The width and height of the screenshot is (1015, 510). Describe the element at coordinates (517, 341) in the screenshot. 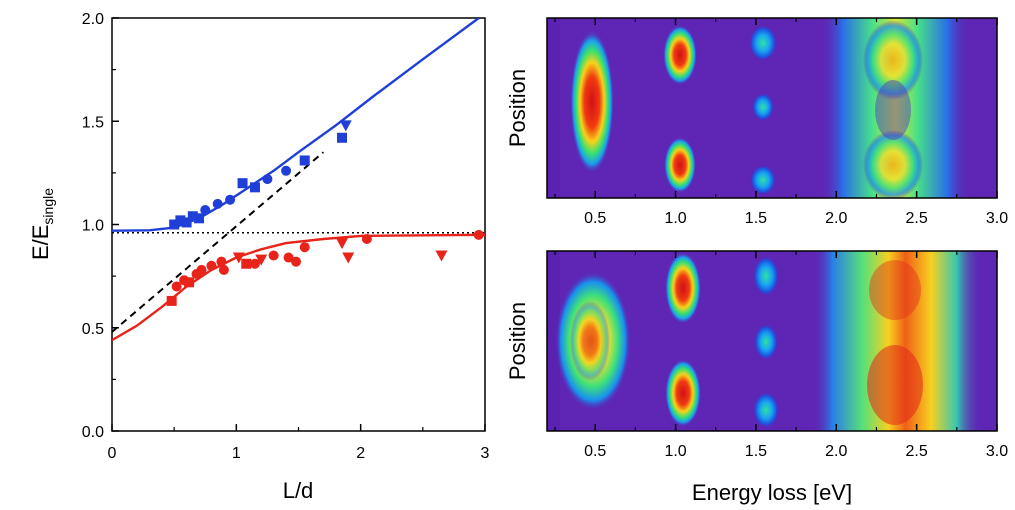

I see `bottom-heatmap-y-title: Position` at that location.